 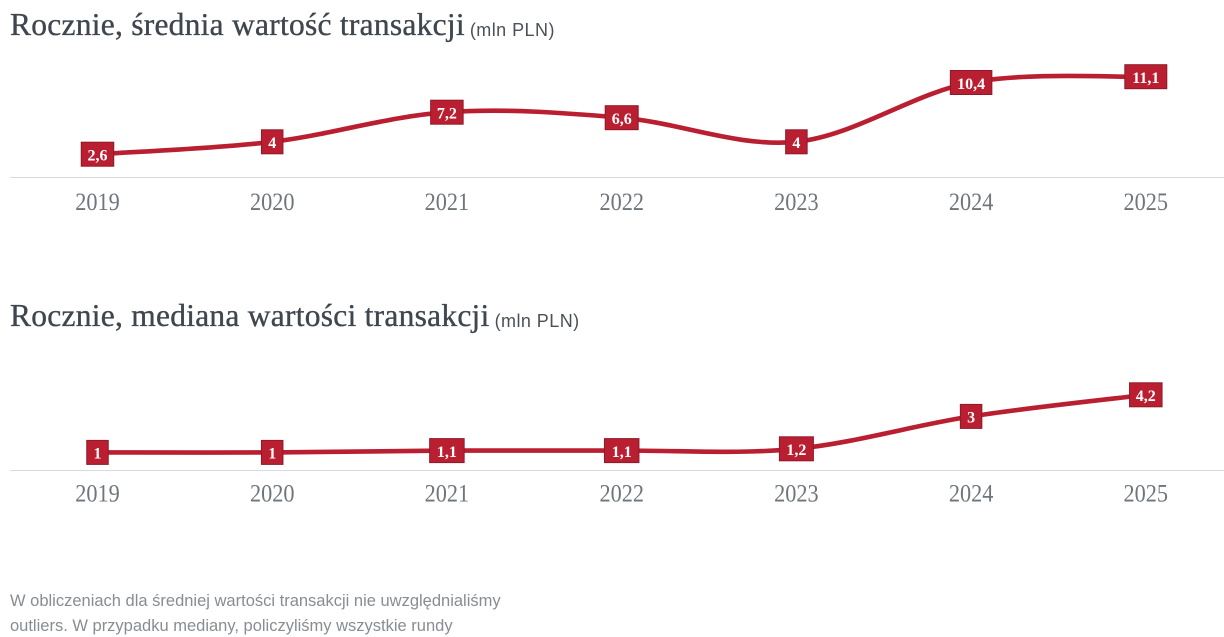 I want to click on svg-text: 10,4, so click(x=971, y=84).